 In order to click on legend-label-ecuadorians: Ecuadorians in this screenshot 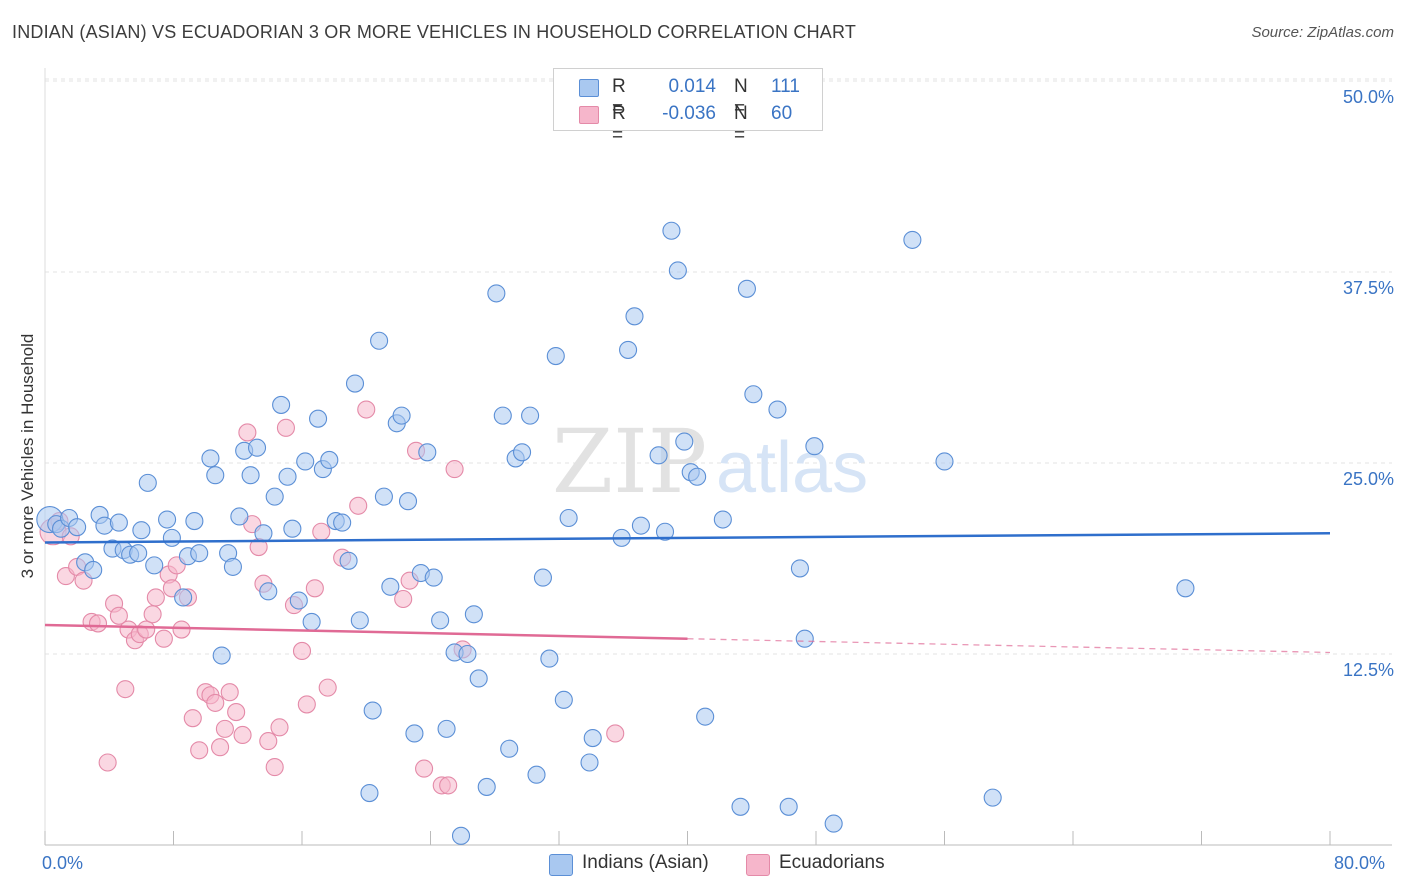, I will do `click(832, 862)`.